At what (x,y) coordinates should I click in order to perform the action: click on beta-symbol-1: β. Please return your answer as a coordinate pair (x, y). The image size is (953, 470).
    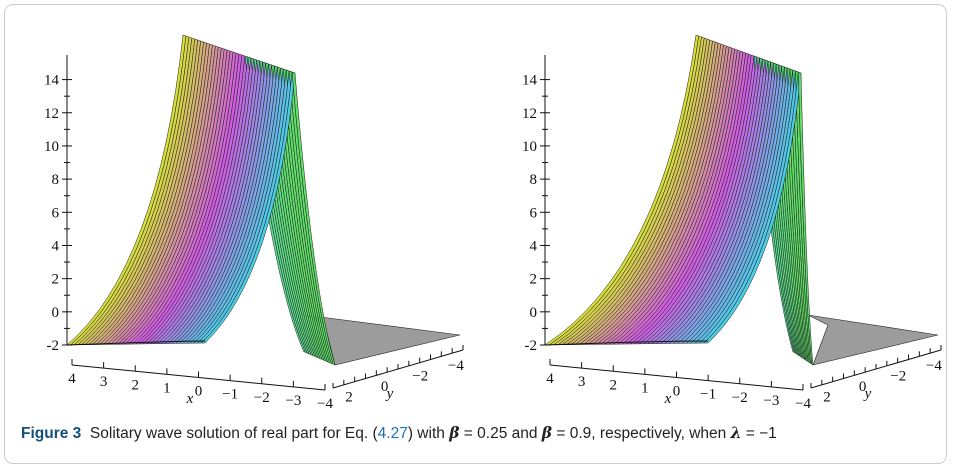
    Looking at the image, I should click on (454, 432).